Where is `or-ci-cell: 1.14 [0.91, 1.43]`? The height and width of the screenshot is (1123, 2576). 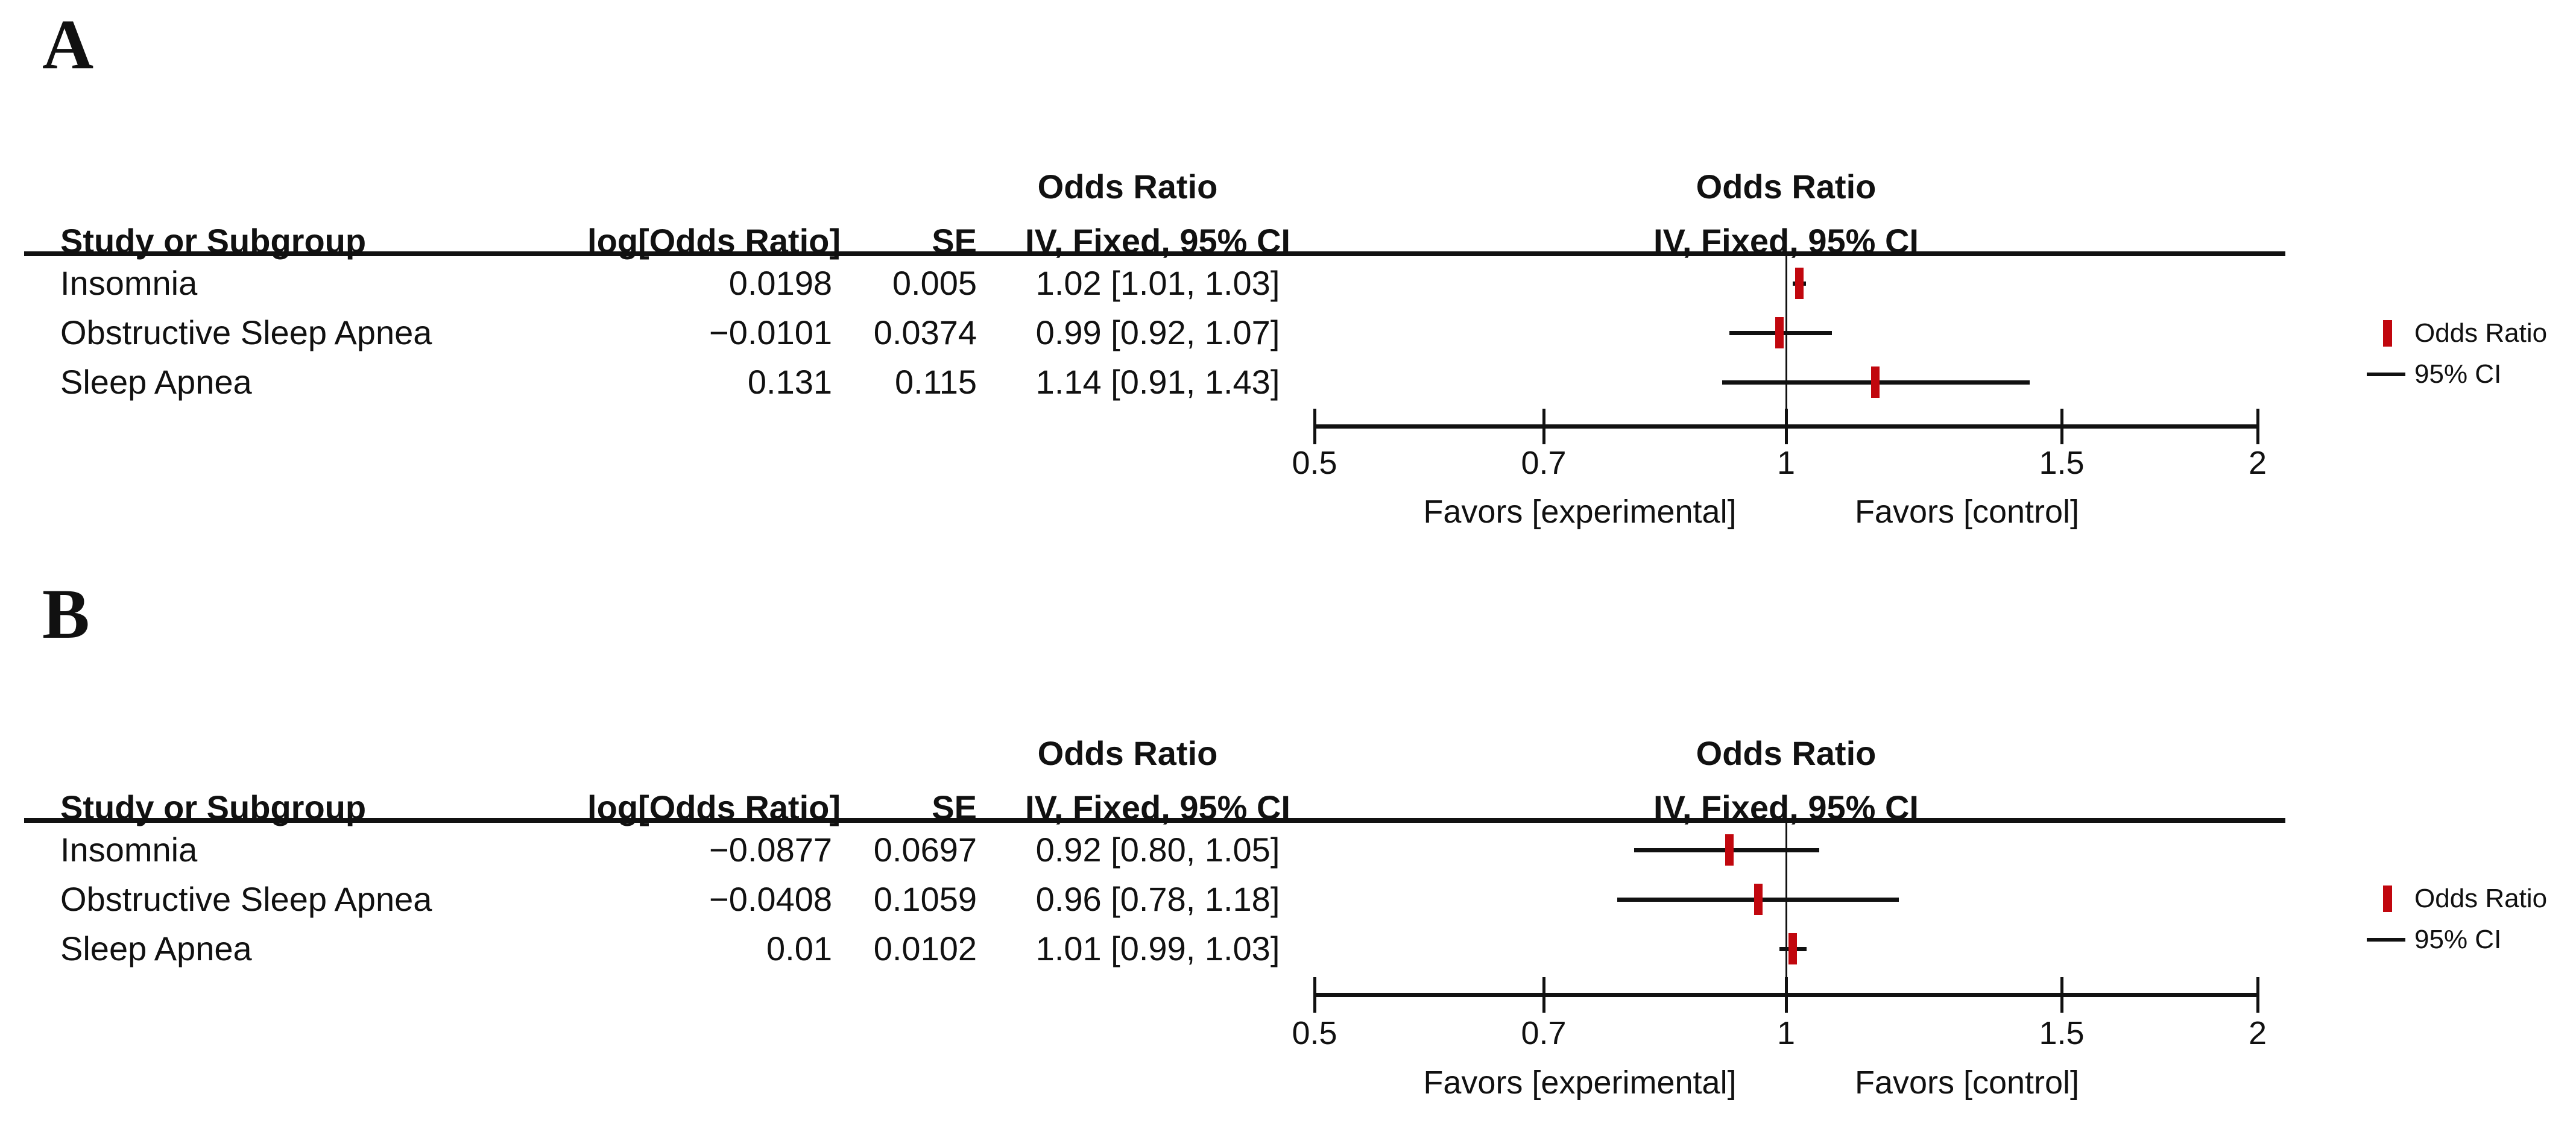
or-ci-cell: 1.14 [0.91, 1.43] is located at coordinates (1157, 382).